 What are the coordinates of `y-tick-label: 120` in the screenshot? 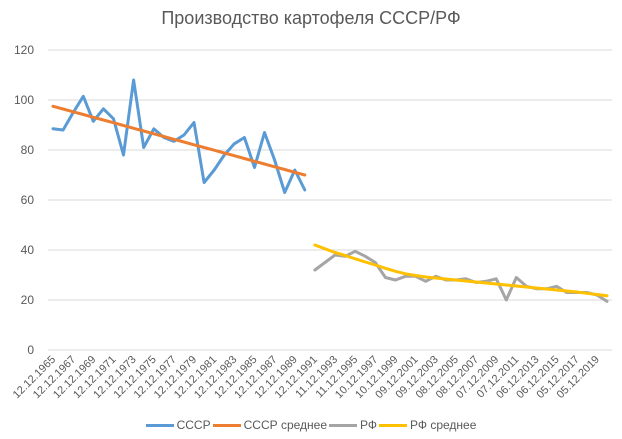 It's located at (24, 50).